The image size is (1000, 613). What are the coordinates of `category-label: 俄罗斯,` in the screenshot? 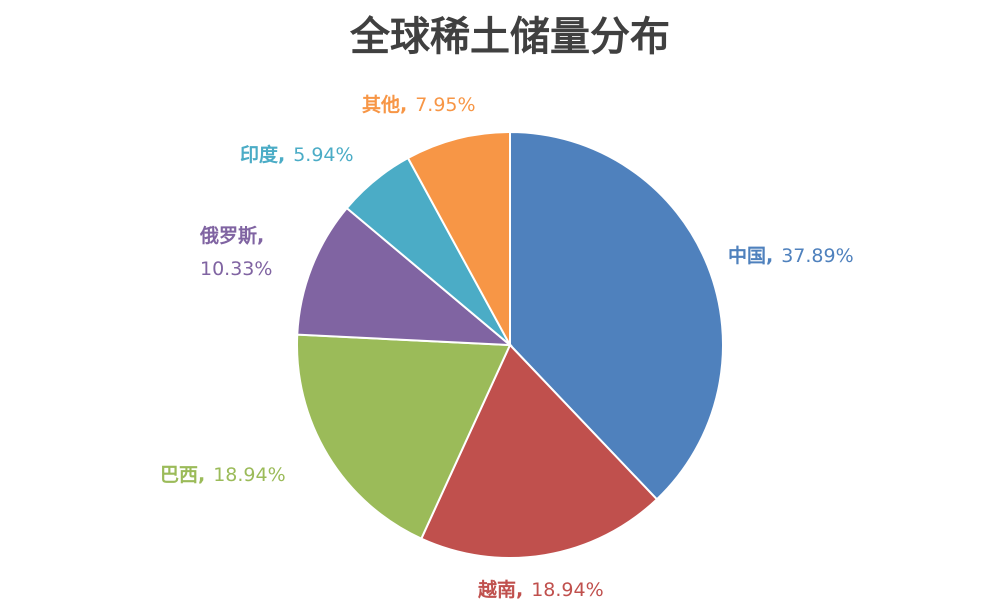 It's located at (231, 235).